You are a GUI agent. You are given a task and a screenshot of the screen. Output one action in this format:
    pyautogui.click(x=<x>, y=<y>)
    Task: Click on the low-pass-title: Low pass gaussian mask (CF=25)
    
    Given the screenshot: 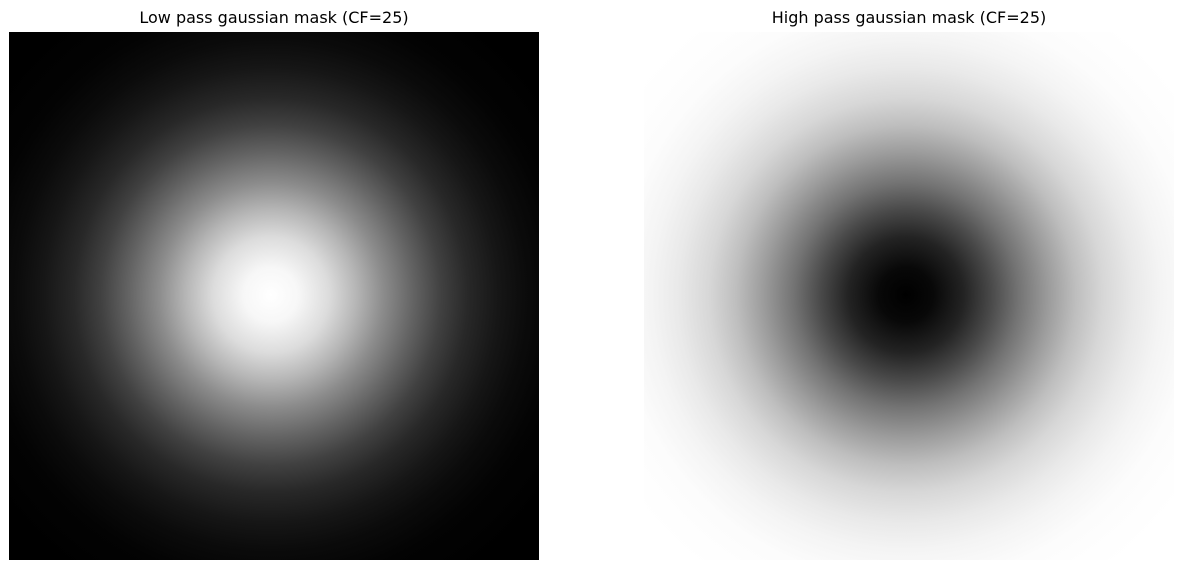 What is the action you would take?
    pyautogui.click(x=274, y=17)
    